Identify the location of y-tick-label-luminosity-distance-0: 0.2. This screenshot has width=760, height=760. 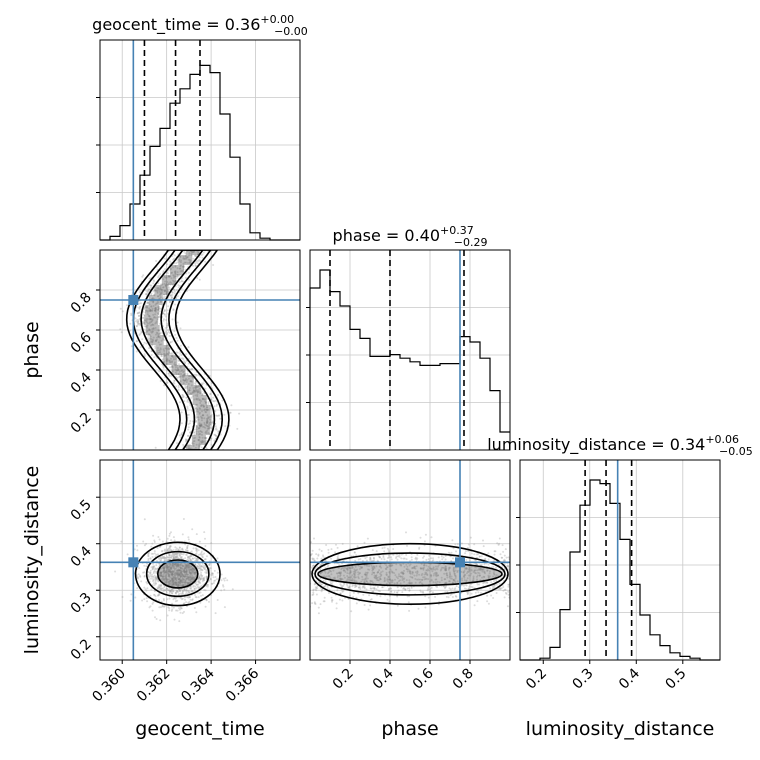
(81, 649).